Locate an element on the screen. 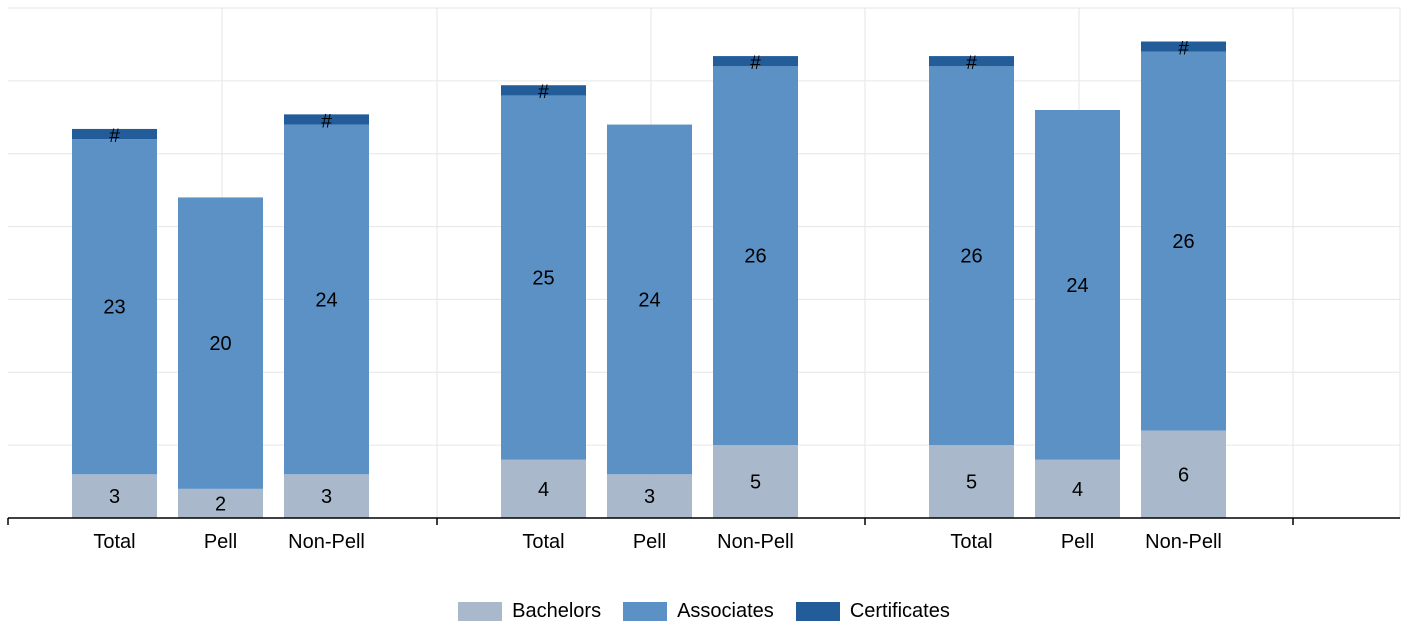  data-label: 20 is located at coordinates (220, 344).